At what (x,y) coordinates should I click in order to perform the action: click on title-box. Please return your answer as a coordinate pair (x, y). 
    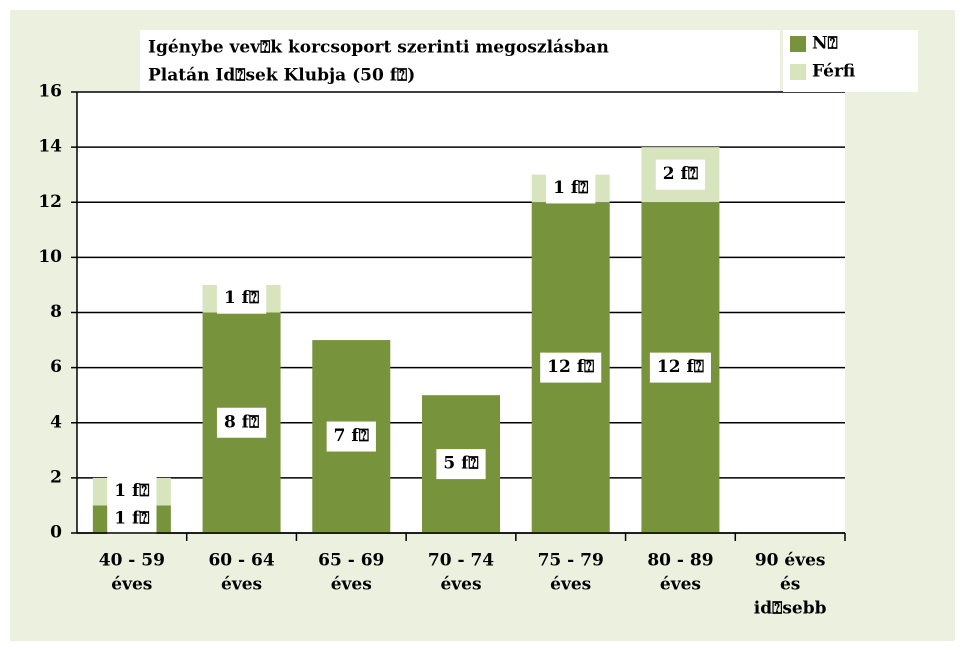
    Looking at the image, I should click on (460, 62).